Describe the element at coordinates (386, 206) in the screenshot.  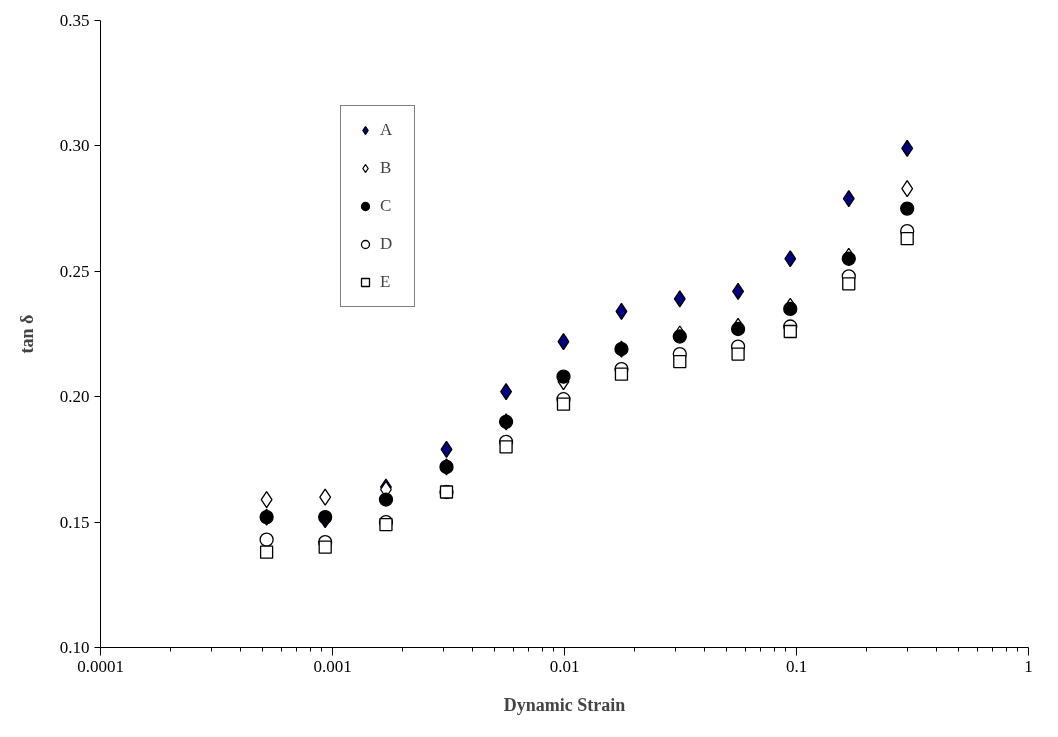
I see `legend-label: C` at that location.